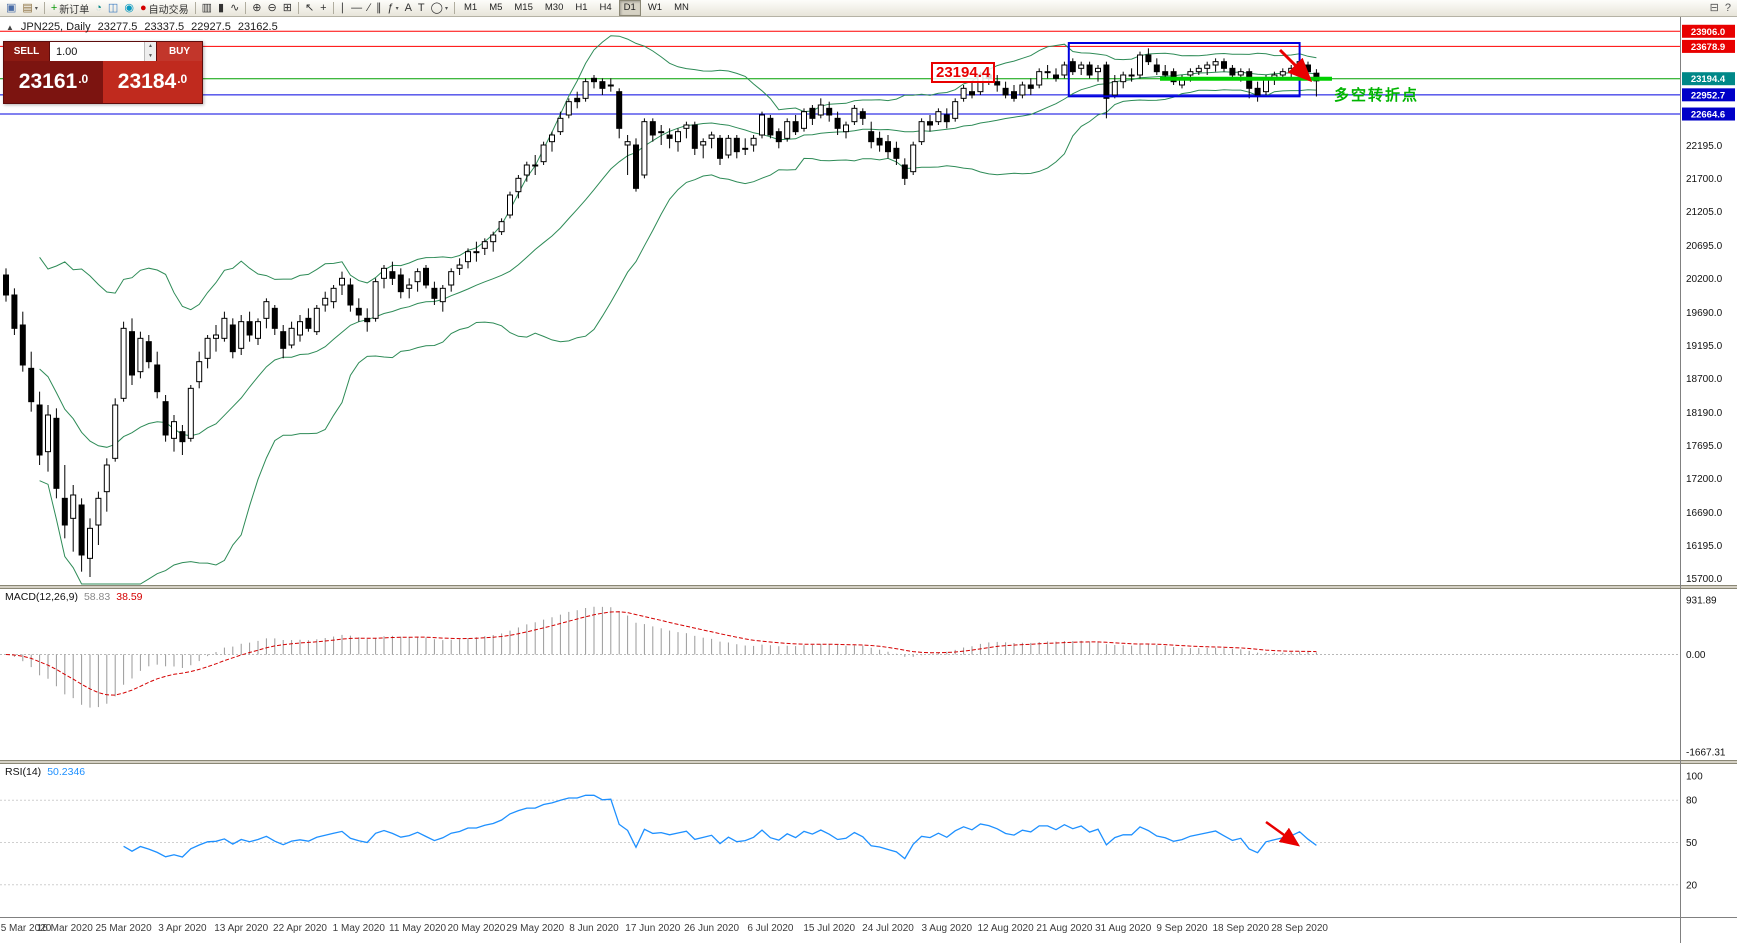 The image size is (1737, 943). Describe the element at coordinates (1692, 801) in the screenshot. I see `rsi-axis-label: 80` at that location.